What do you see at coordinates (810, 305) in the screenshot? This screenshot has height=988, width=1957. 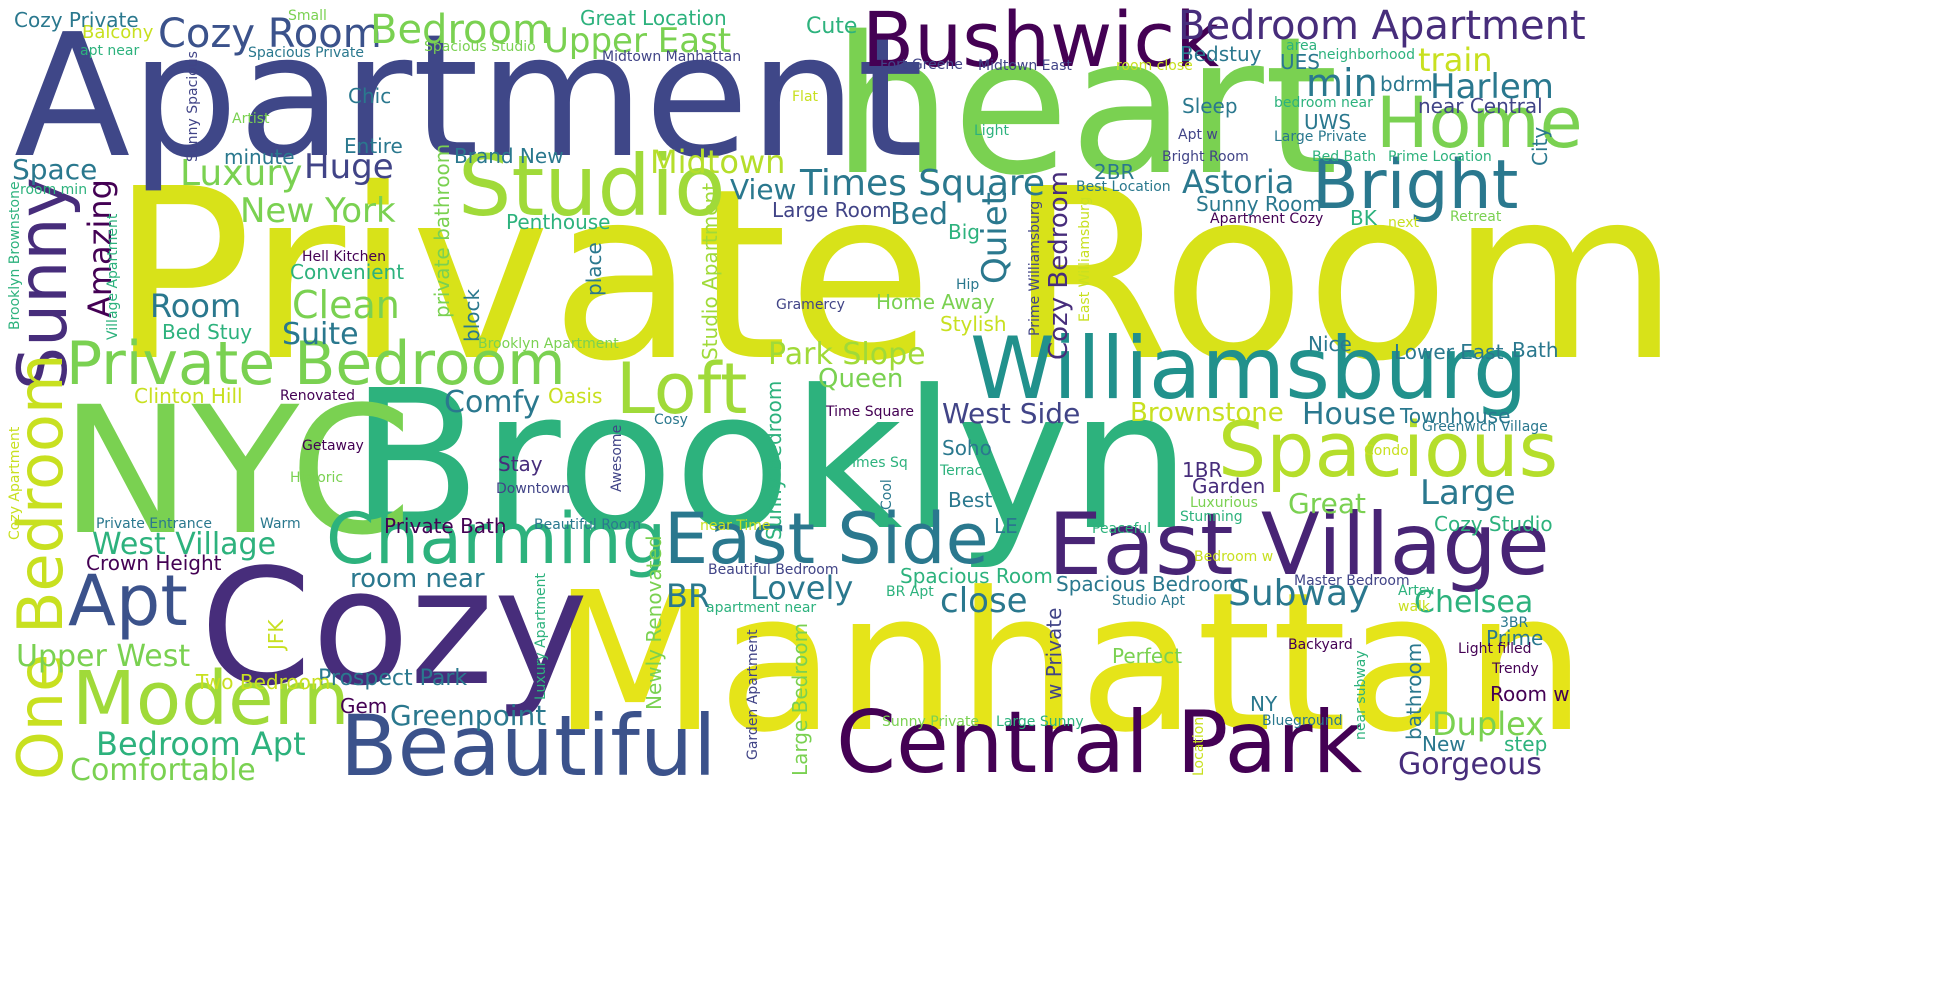 I see `word-gramercy: Gramercy` at bounding box center [810, 305].